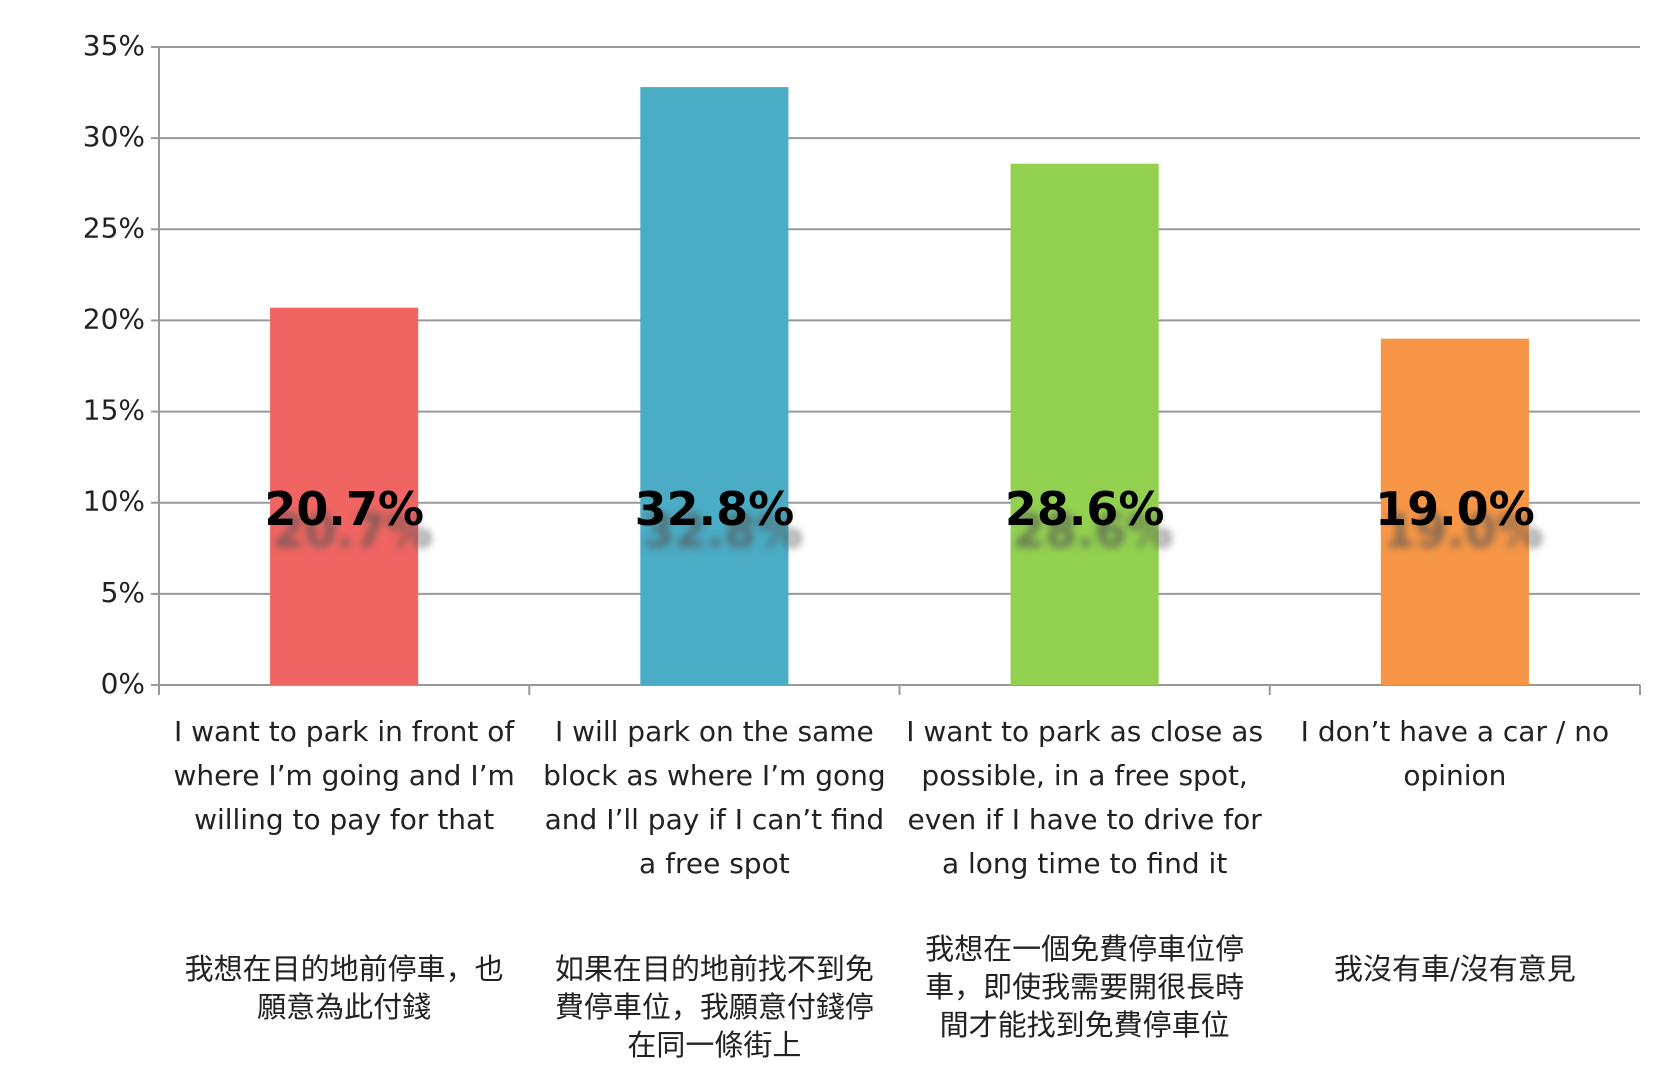  Describe the element at coordinates (114, 227) in the screenshot. I see `y-tick-label: 25%` at that location.